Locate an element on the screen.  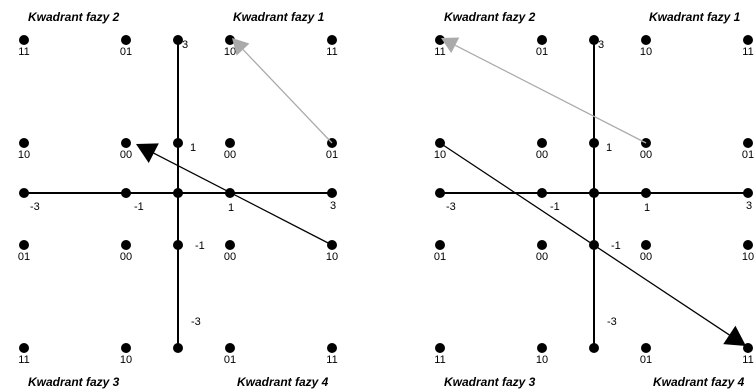
tick-label-x-neg1: -1 is located at coordinates (139, 207).